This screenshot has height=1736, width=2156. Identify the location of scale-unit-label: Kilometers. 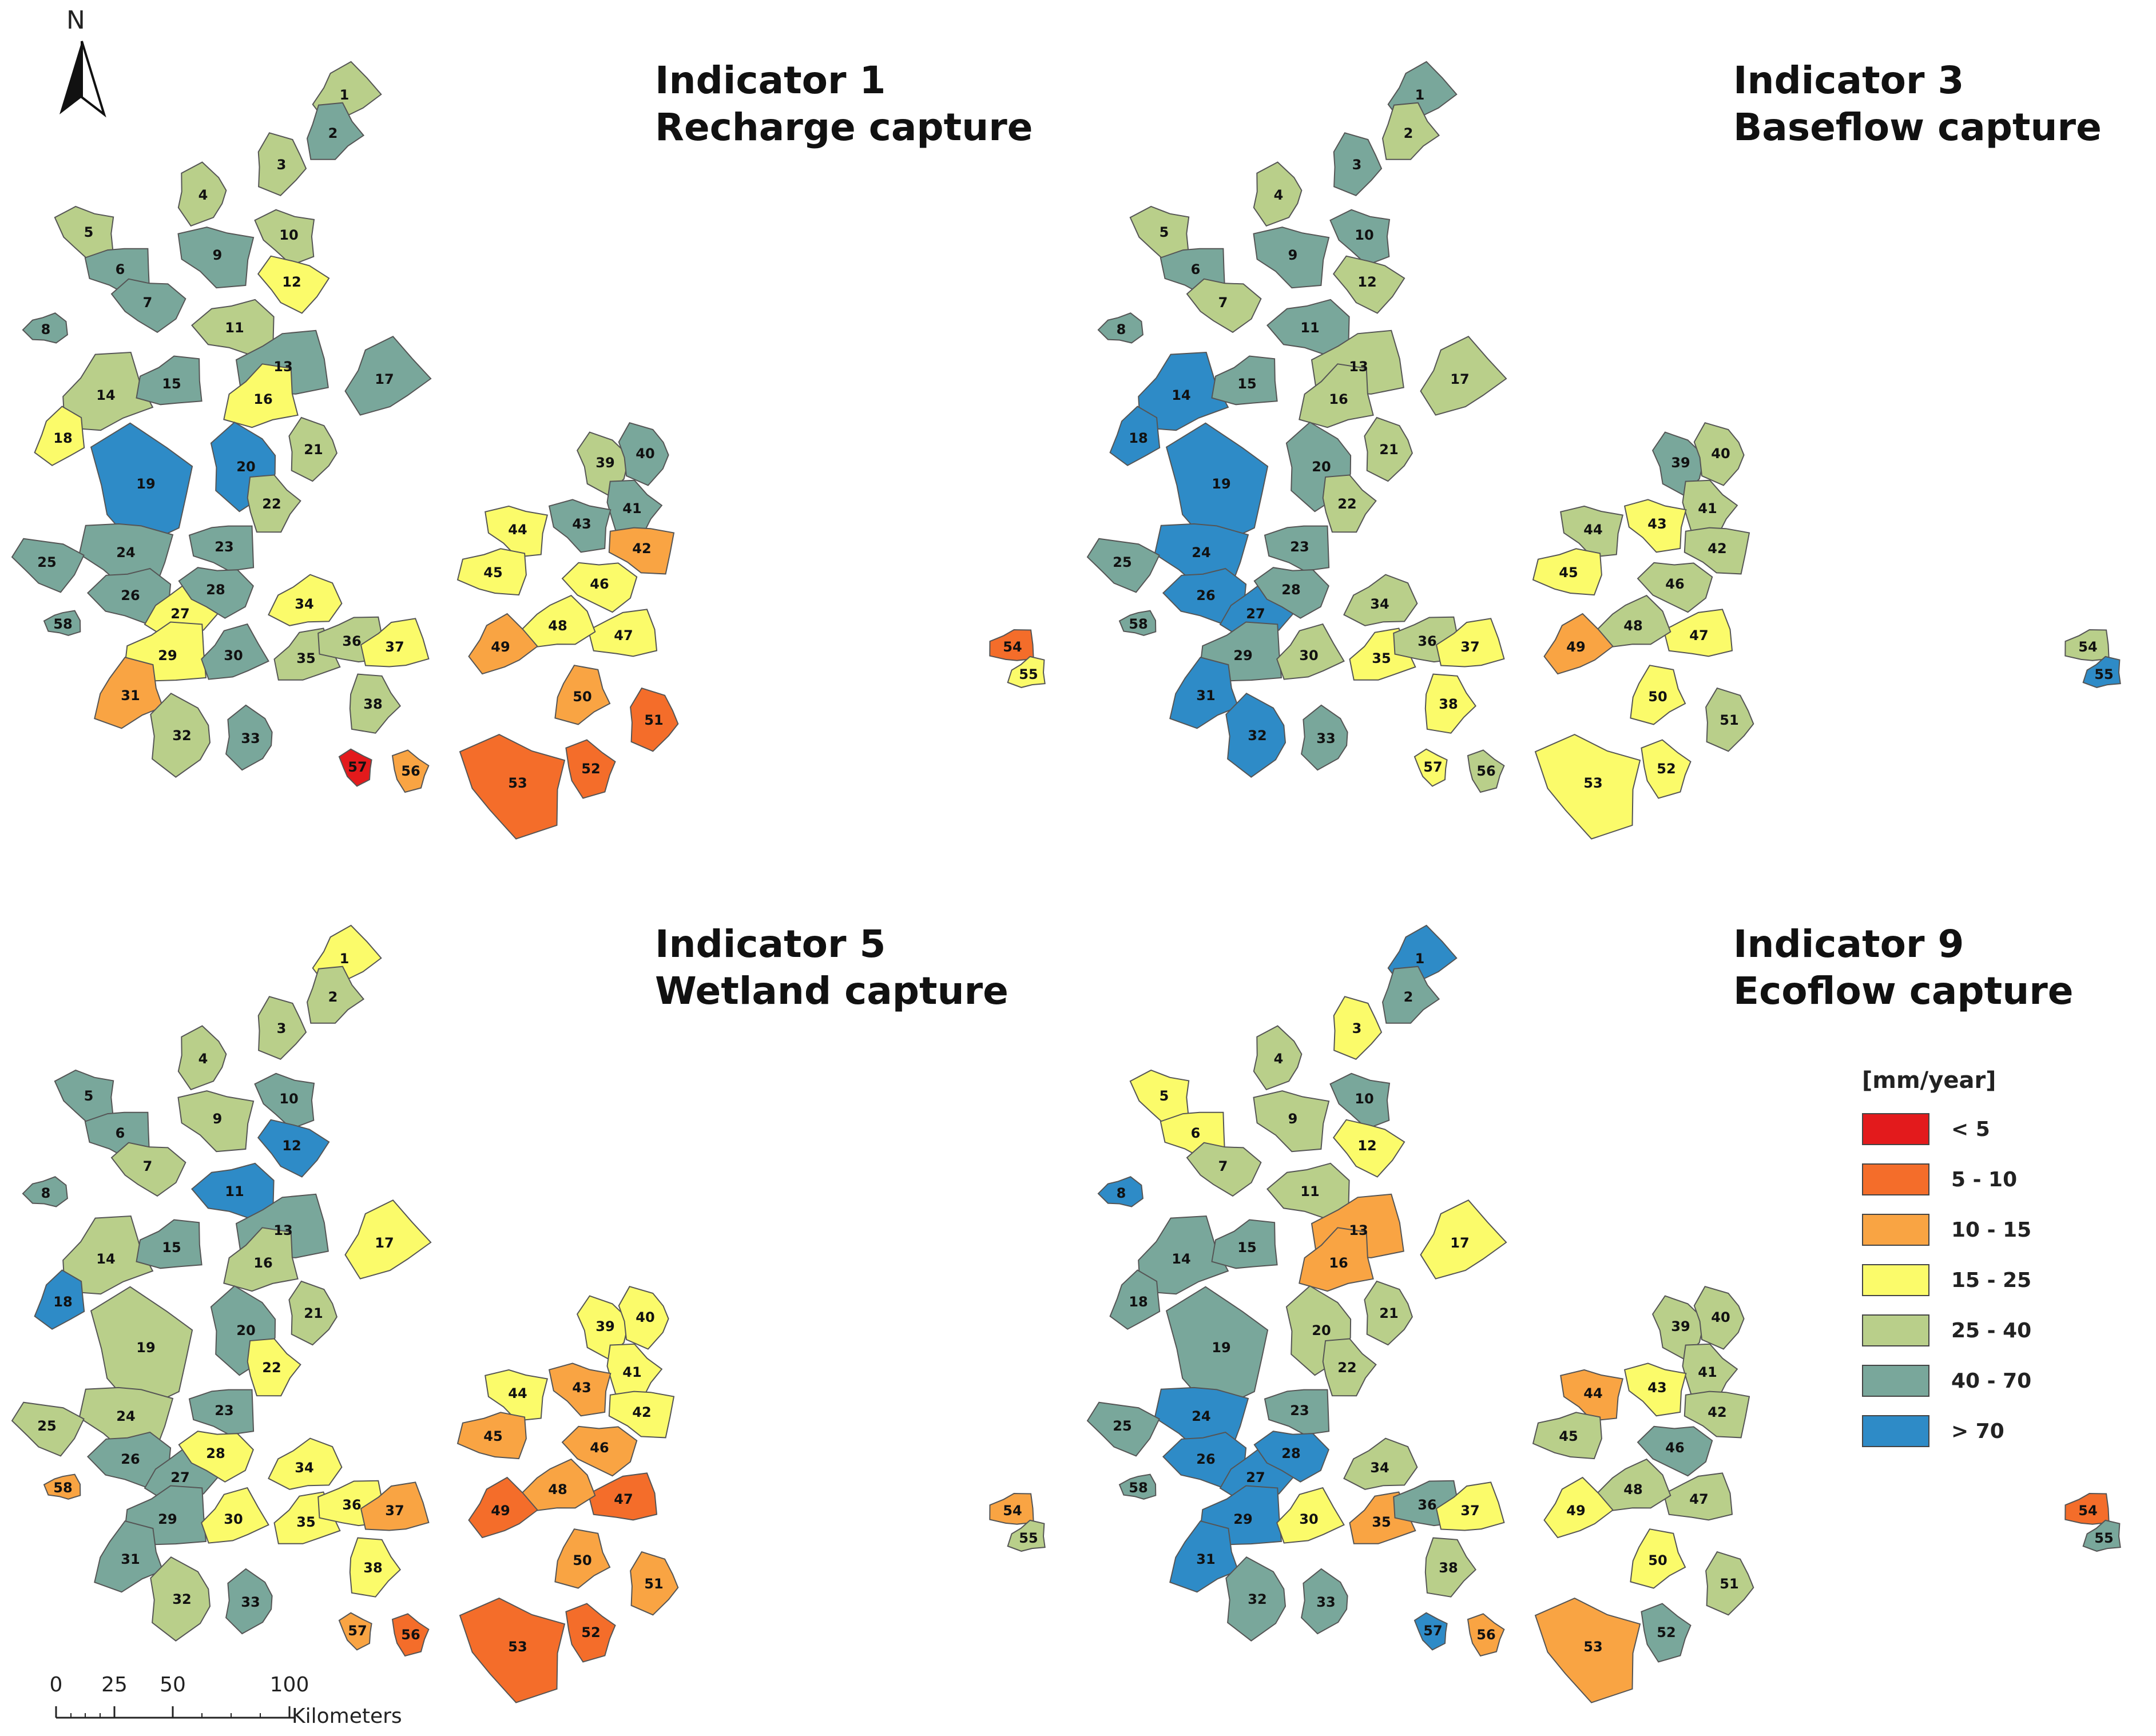
(347, 1716).